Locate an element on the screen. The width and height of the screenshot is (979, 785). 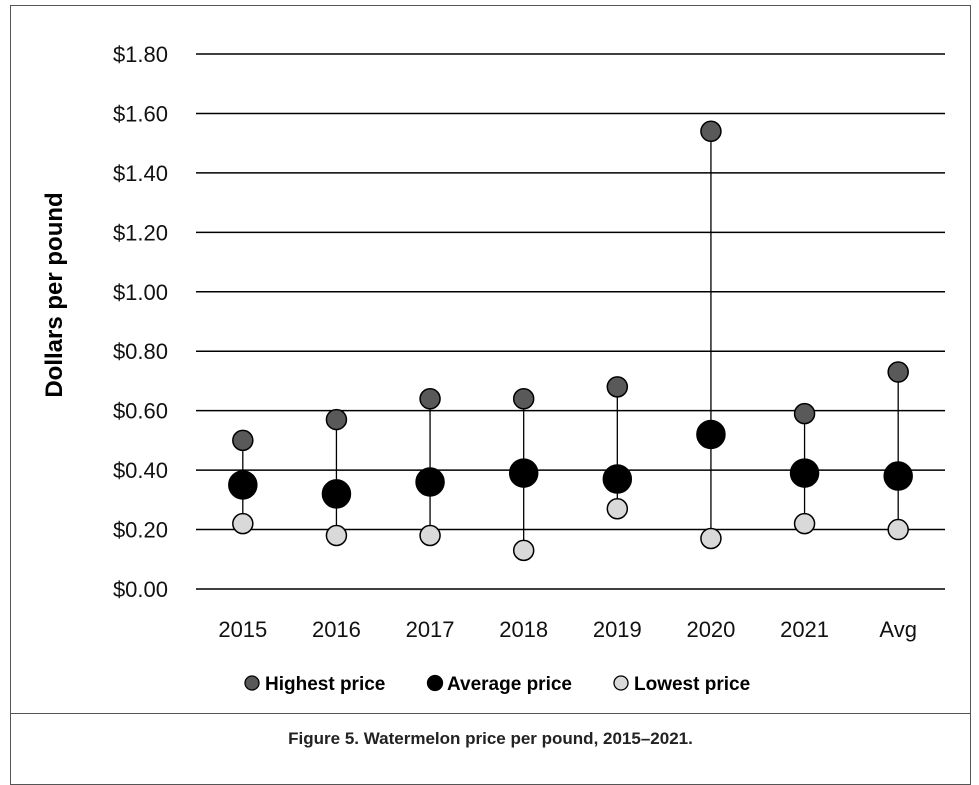
y-tick-label: $1.40 is located at coordinates (140, 173).